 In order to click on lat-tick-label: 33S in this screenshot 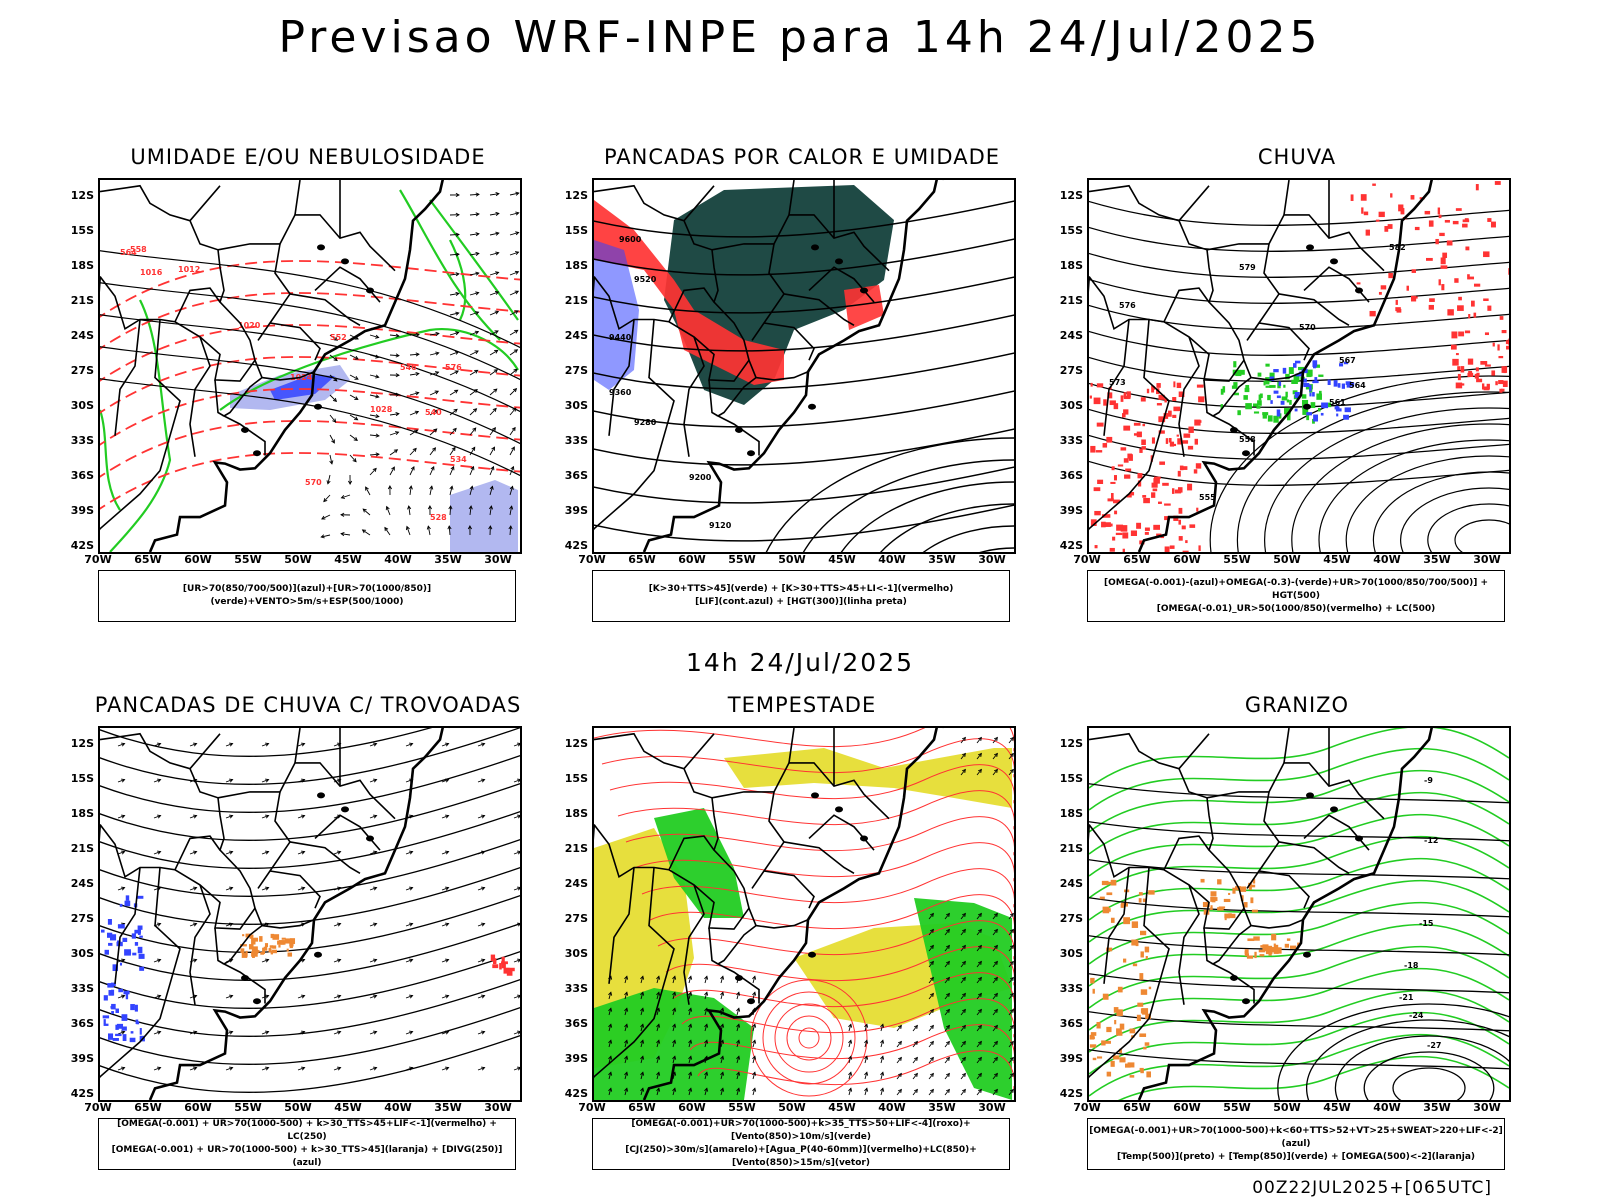, I will do `click(576, 988)`.